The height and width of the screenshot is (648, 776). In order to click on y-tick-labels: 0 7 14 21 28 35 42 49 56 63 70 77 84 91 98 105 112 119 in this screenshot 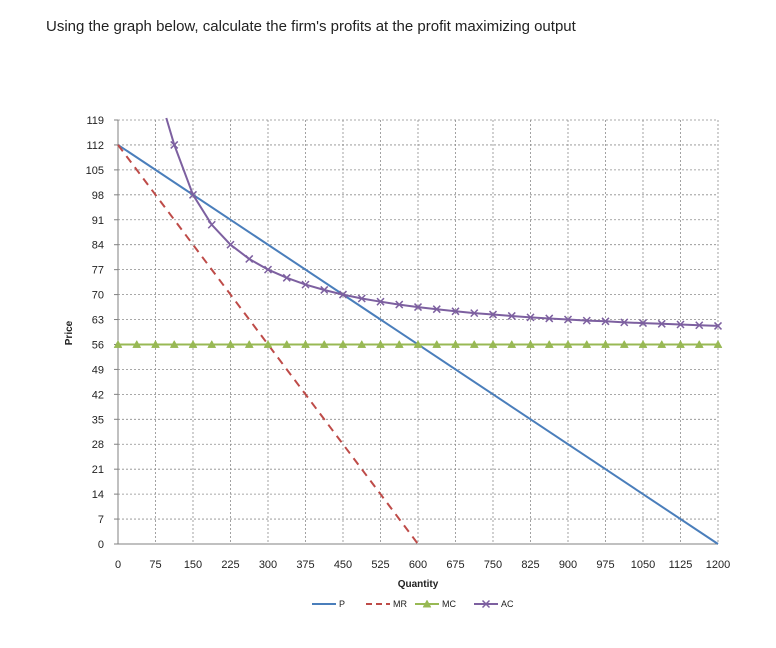, I will do `click(95, 333)`.